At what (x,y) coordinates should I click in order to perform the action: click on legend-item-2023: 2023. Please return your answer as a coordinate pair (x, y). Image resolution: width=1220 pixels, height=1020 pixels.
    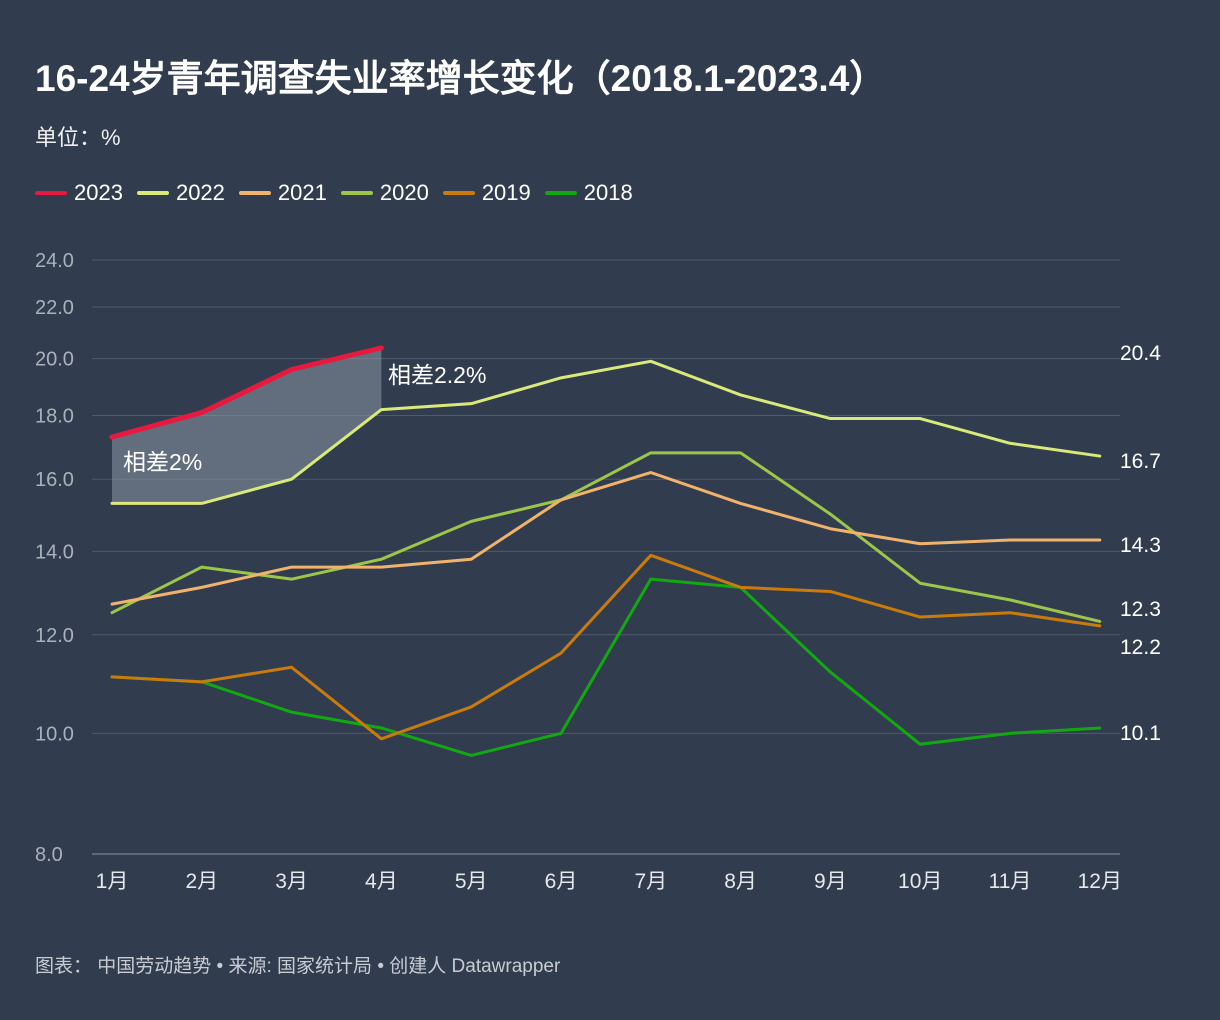
    Looking at the image, I should click on (79, 193).